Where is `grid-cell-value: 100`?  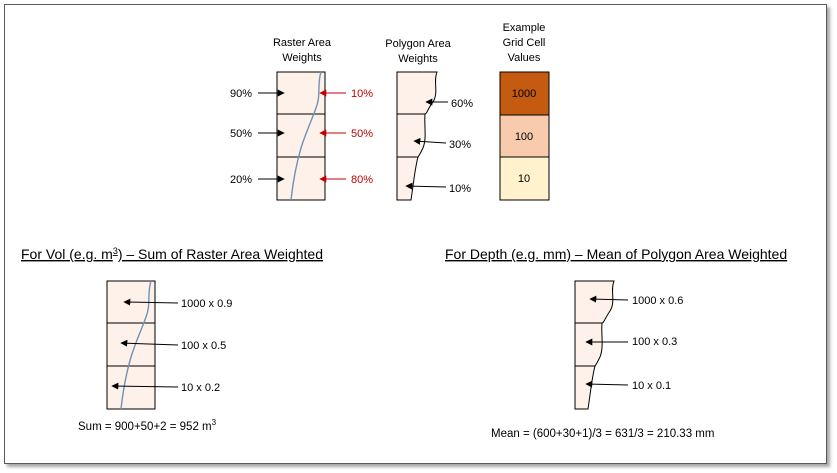
grid-cell-value: 100 is located at coordinates (524, 137).